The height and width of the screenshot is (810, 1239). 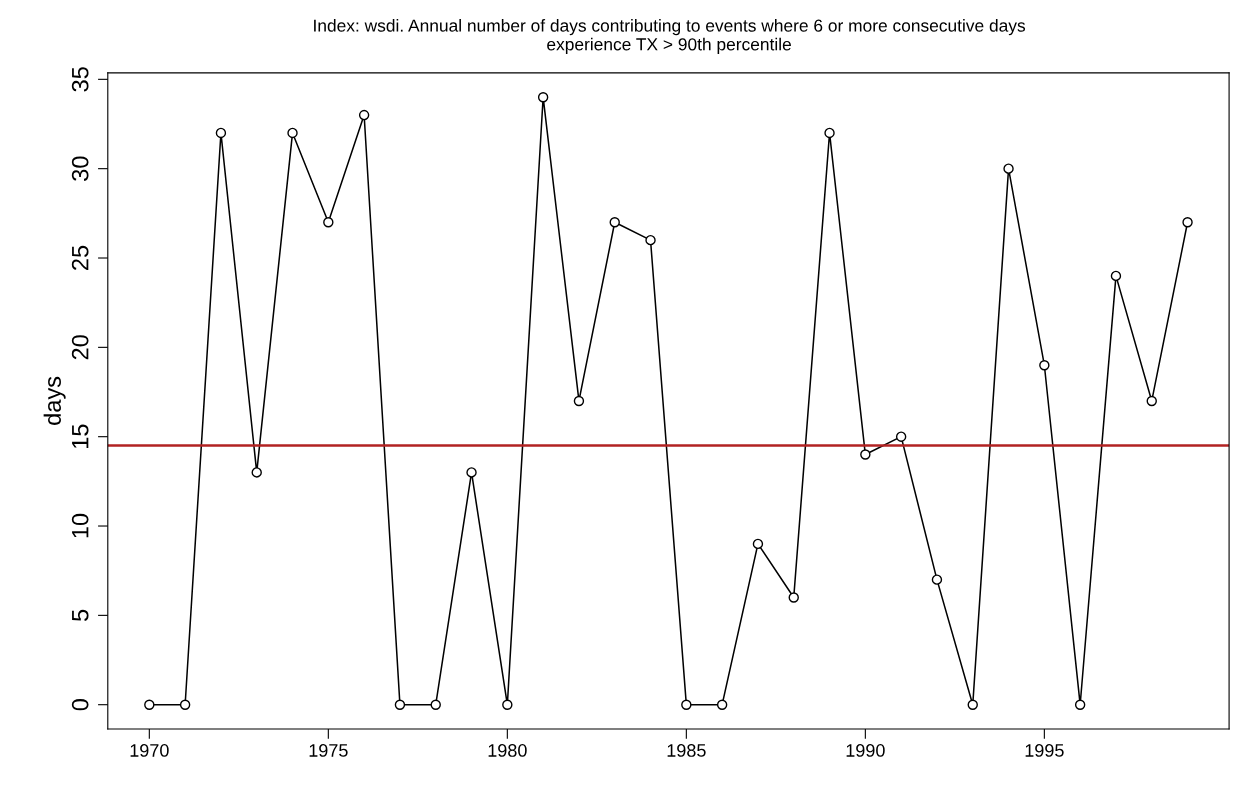 I want to click on y-tick-label: 35, so click(x=80, y=79).